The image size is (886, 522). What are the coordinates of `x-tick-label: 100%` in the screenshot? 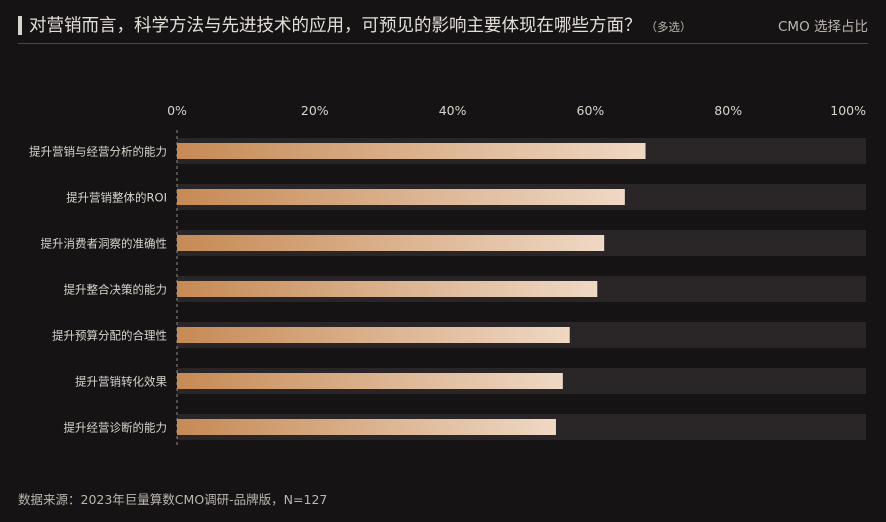 It's located at (848, 110).